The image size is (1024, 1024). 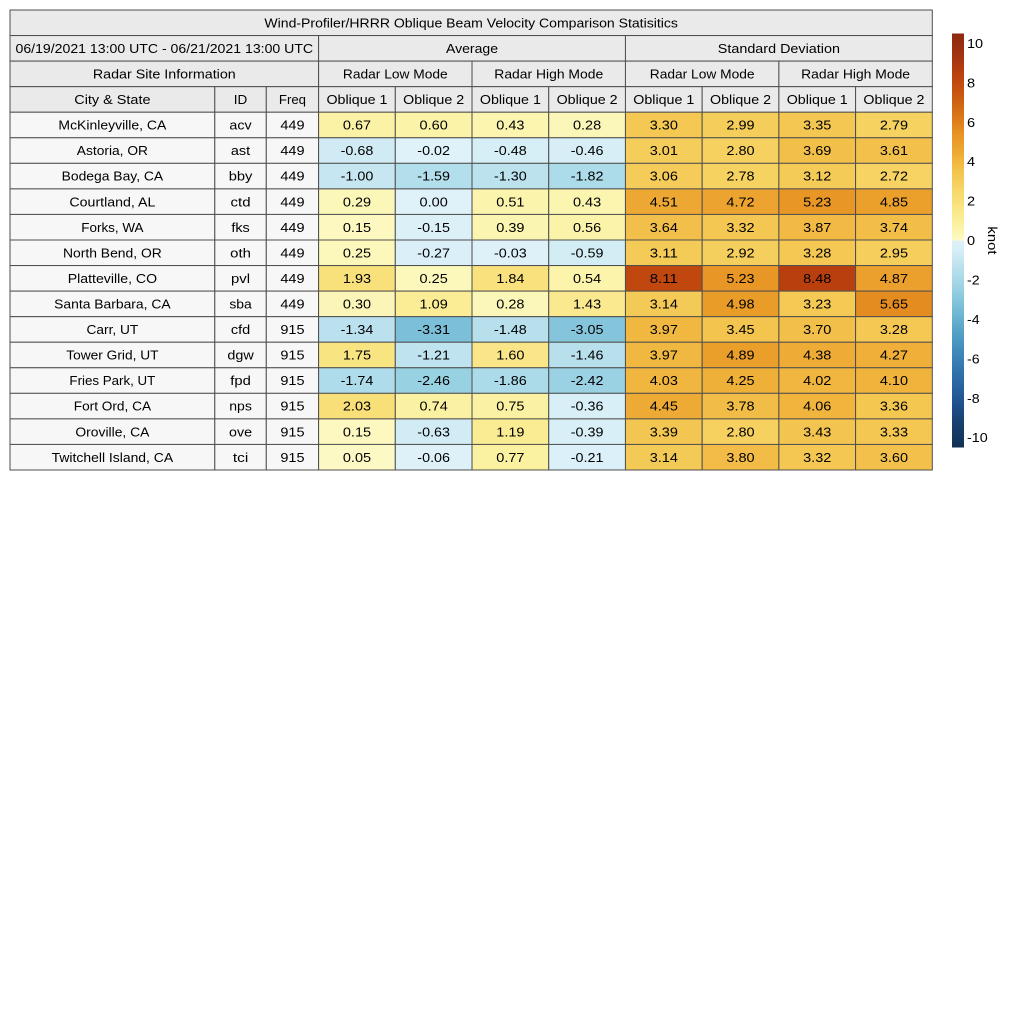 What do you see at coordinates (587, 303) in the screenshot?
I see `svg-text: 1.43` at bounding box center [587, 303].